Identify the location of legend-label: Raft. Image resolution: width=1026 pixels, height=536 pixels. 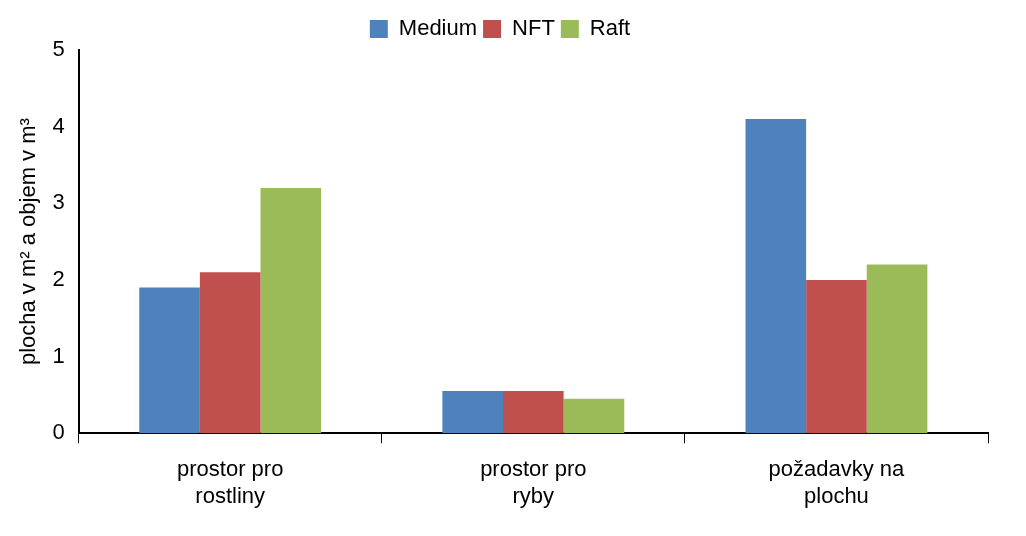
(610, 28).